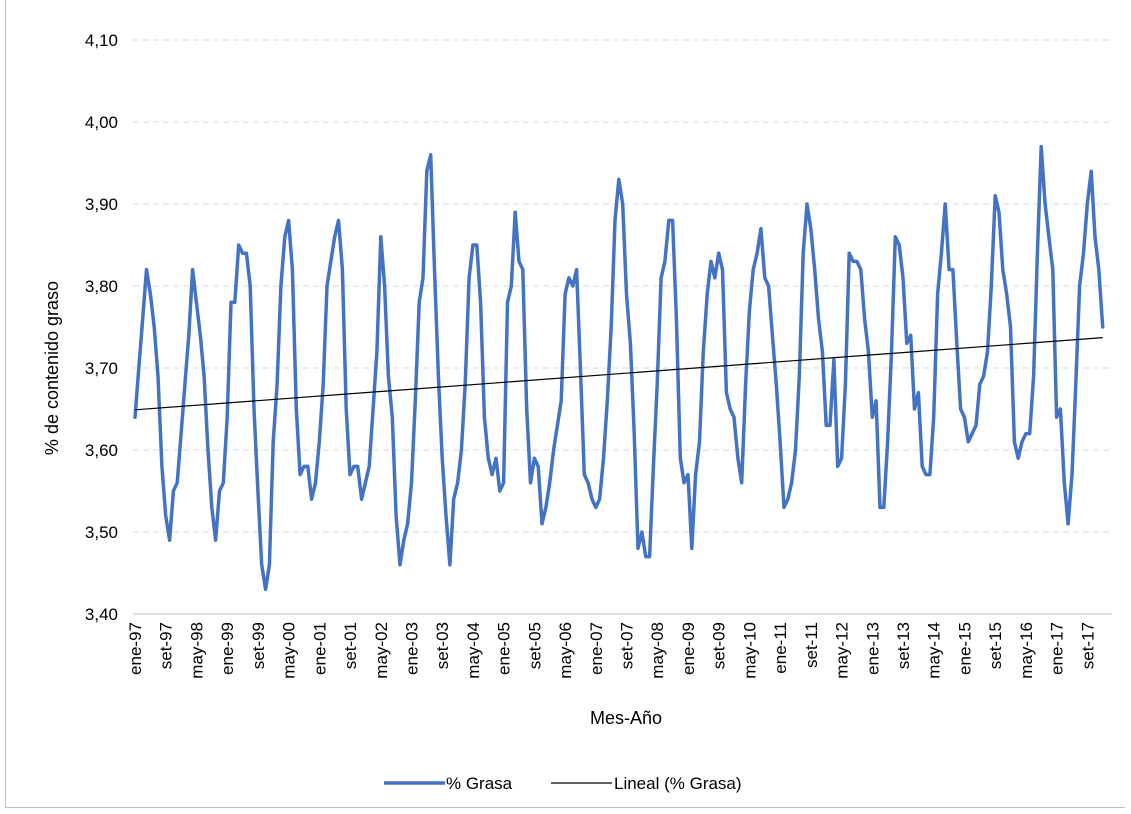 The width and height of the screenshot is (1131, 814). Describe the element at coordinates (101, 450) in the screenshot. I see `y-tick-label: 3,60` at that location.